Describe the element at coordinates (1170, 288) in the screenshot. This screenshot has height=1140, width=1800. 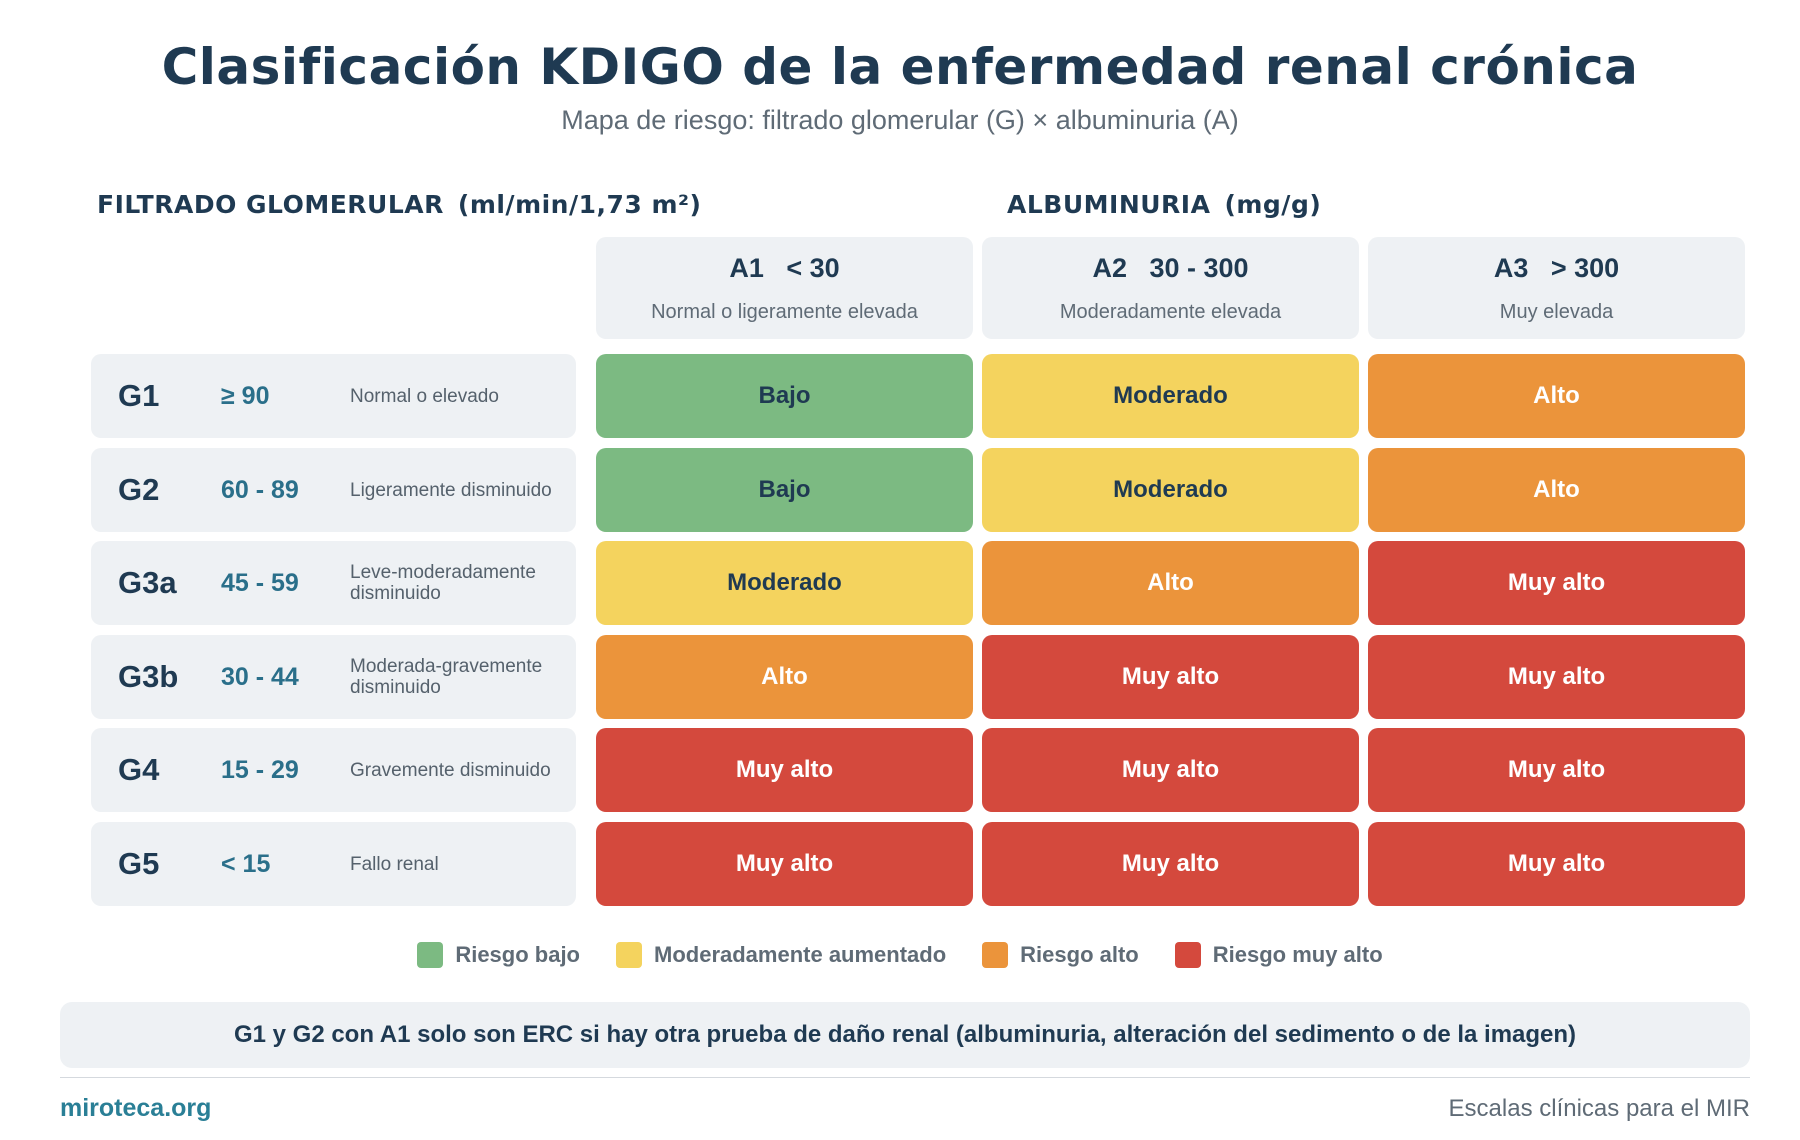
I see `column-header-a2: A2 30 - 300 Moderadamente elevada` at that location.